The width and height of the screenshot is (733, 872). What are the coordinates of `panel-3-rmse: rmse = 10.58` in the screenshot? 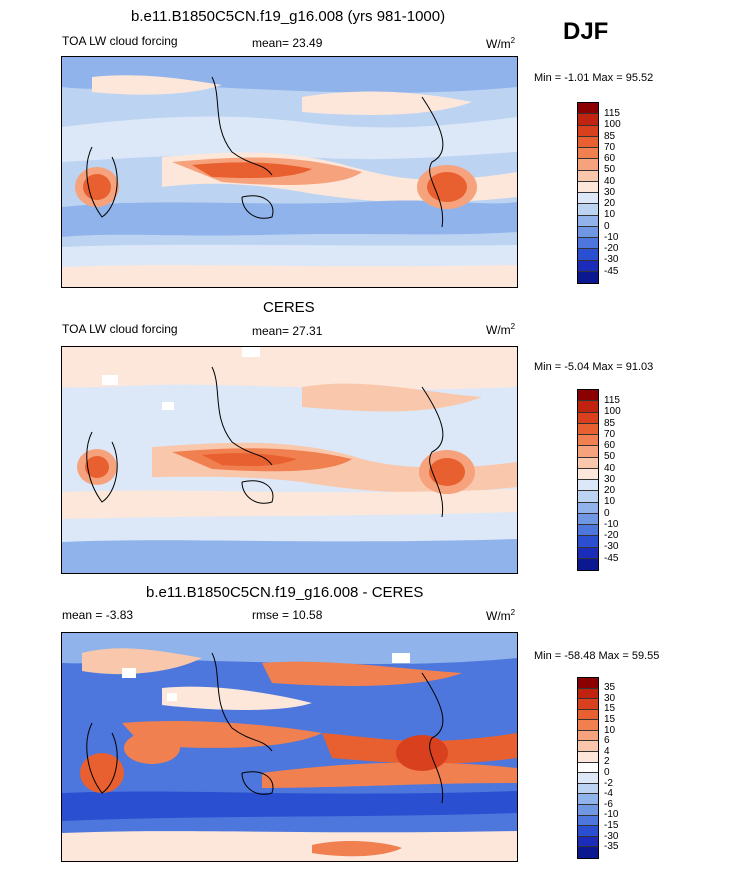 It's located at (287, 615).